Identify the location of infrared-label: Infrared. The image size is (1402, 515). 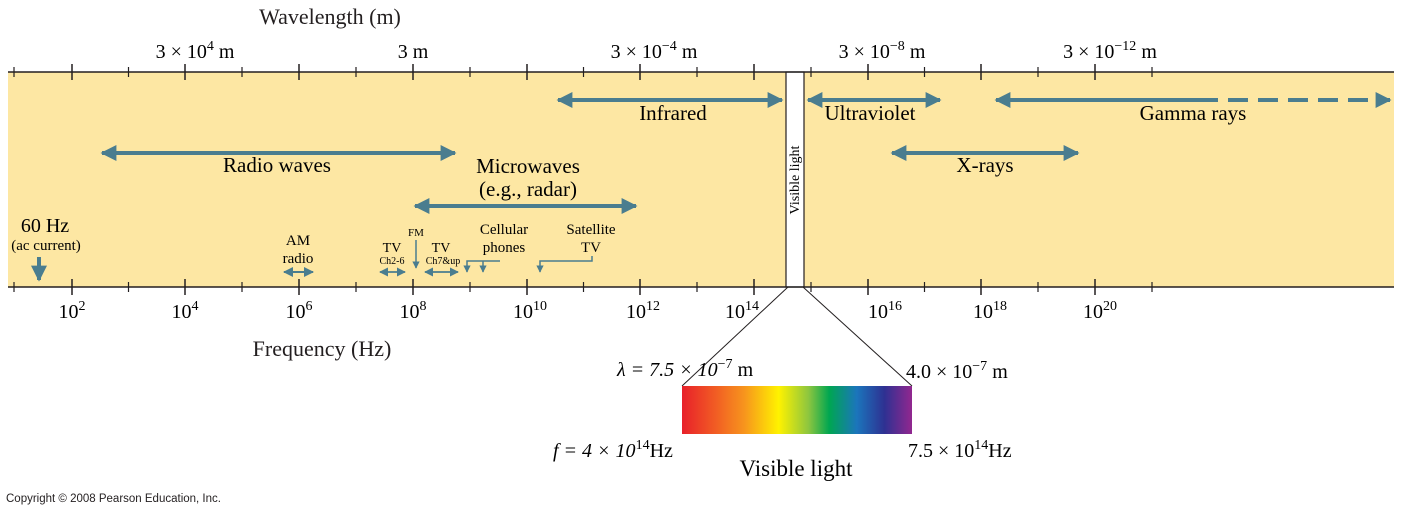
(673, 113).